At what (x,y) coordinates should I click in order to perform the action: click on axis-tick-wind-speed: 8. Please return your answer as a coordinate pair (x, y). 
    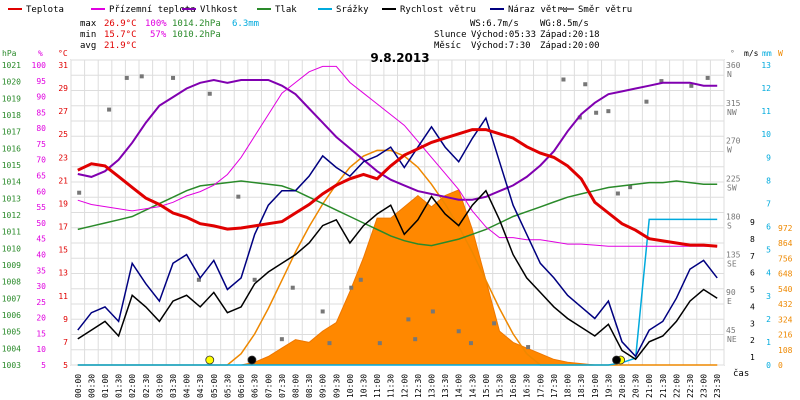
    Looking at the image, I should click on (752, 239).